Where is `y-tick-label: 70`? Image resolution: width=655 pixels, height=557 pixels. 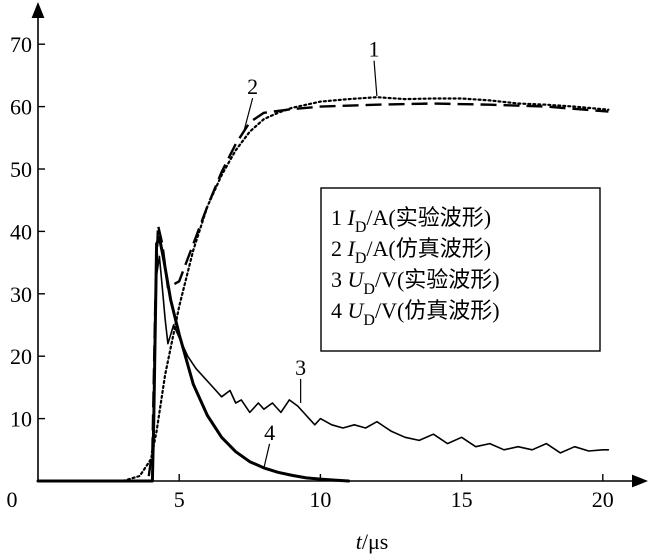
y-tick-label: 70 is located at coordinates (21, 44).